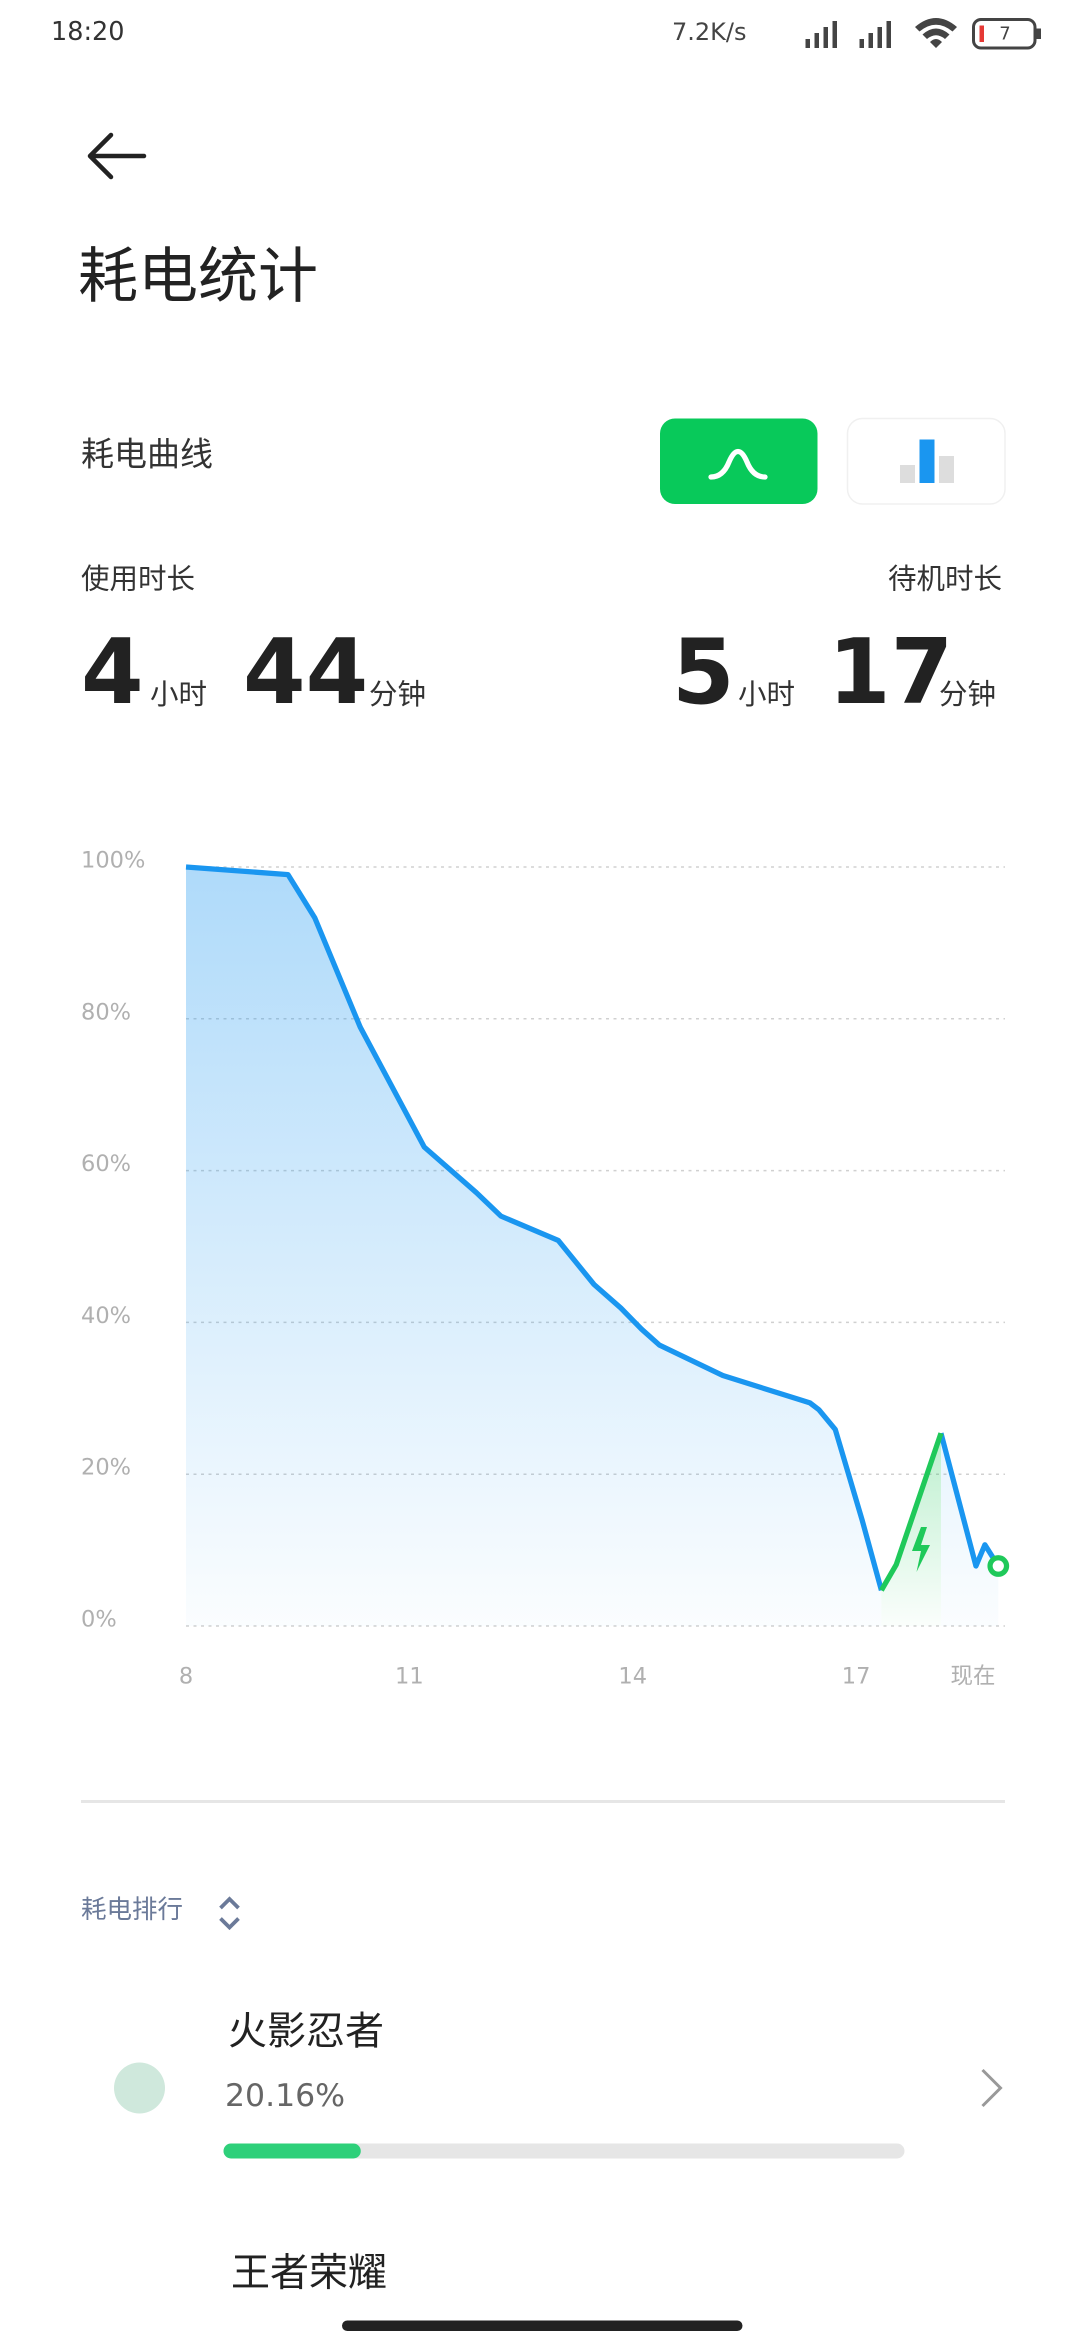 Image resolution: width=1080 pixels, height=2340 pixels. I want to click on standby-minutes: 17, so click(890, 672).